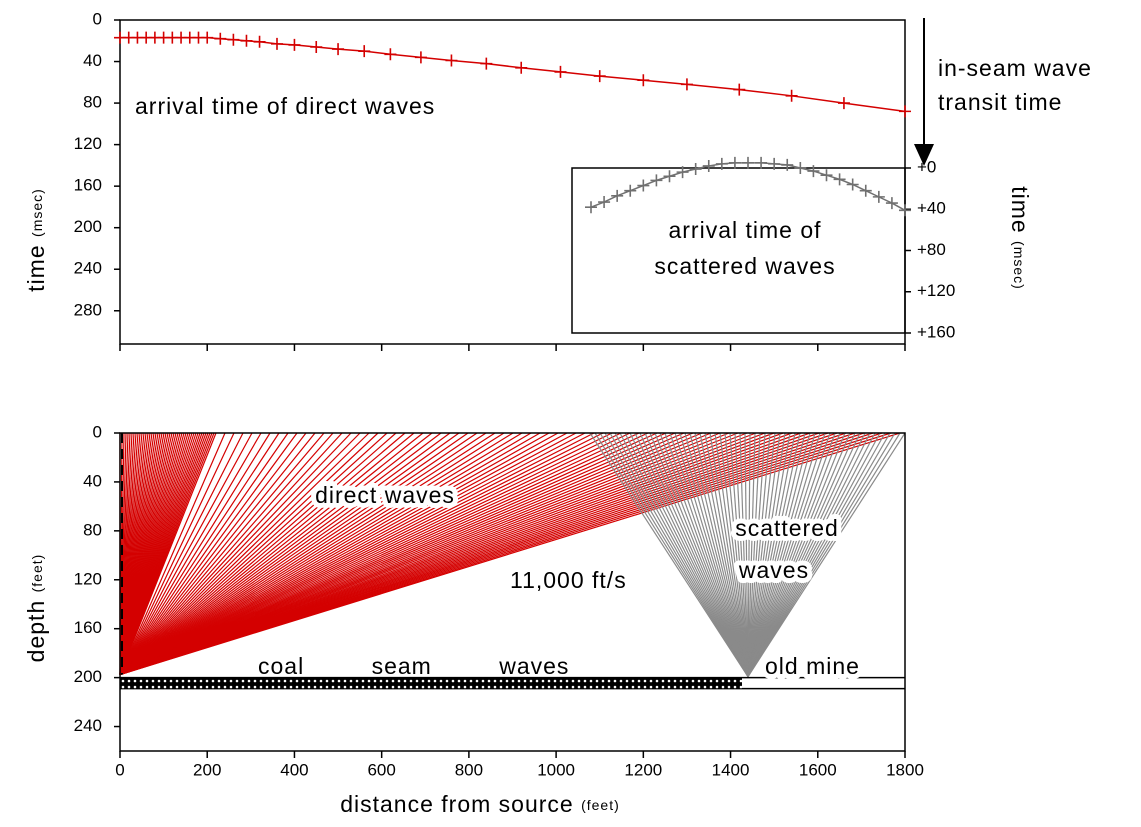  I want to click on annotation: transit time, so click(1000, 102).